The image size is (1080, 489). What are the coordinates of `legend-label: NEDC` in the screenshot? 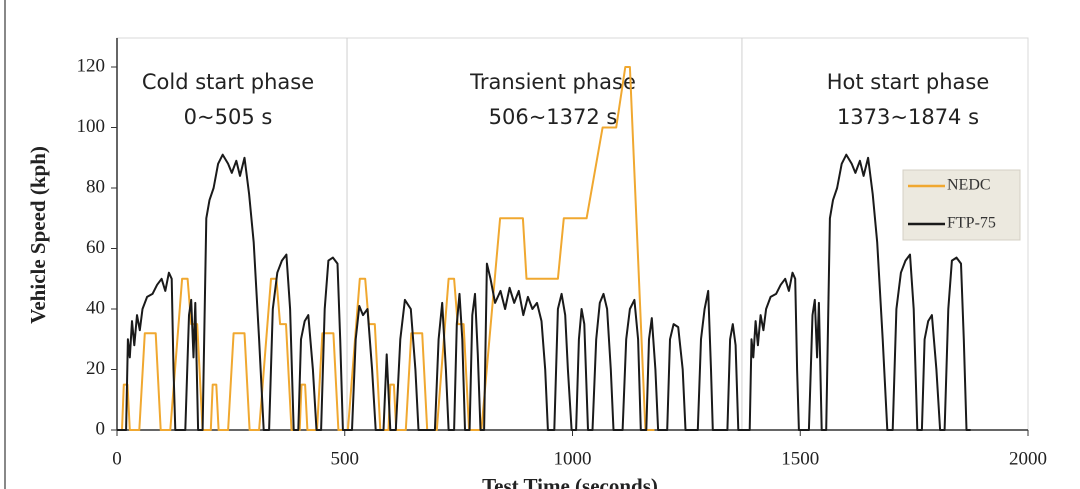 It's located at (969, 185).